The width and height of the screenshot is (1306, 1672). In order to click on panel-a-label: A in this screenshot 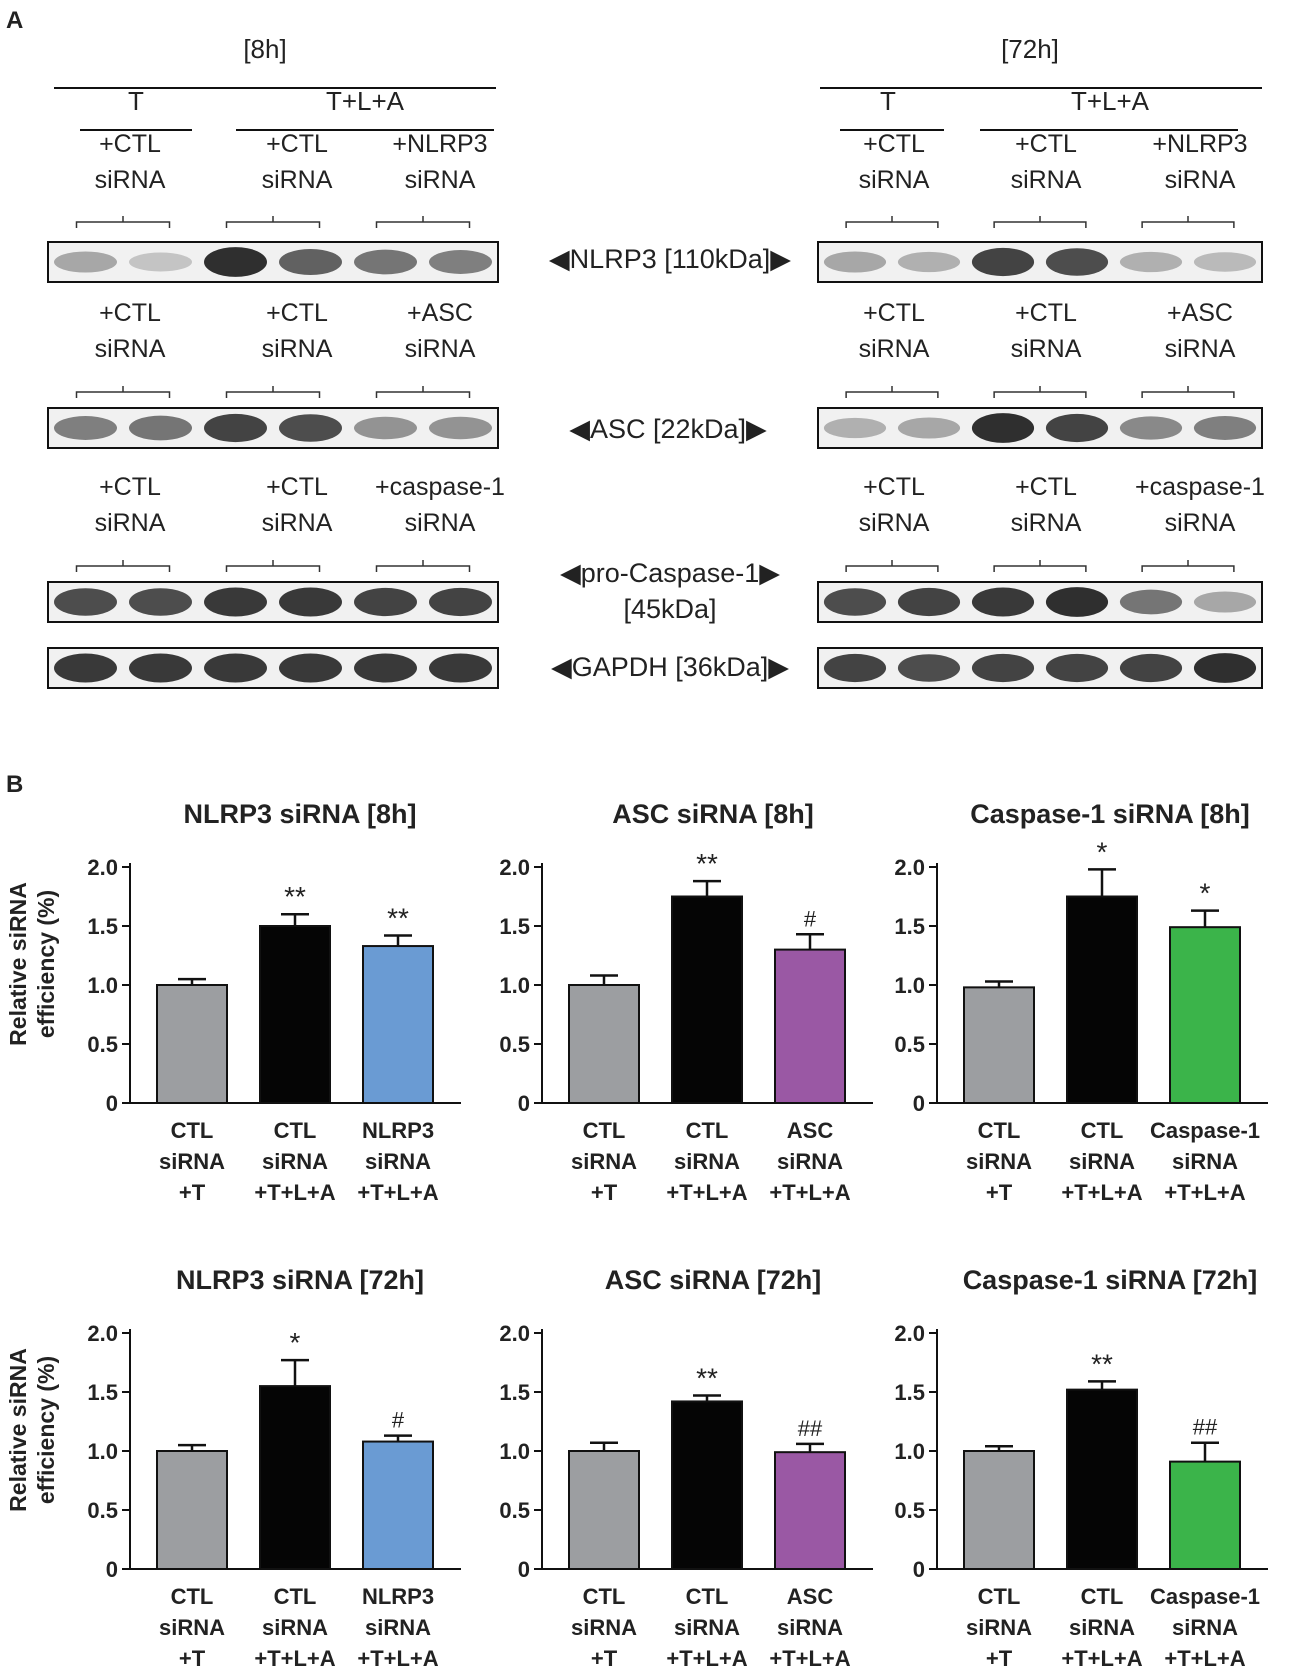, I will do `click(14, 20)`.